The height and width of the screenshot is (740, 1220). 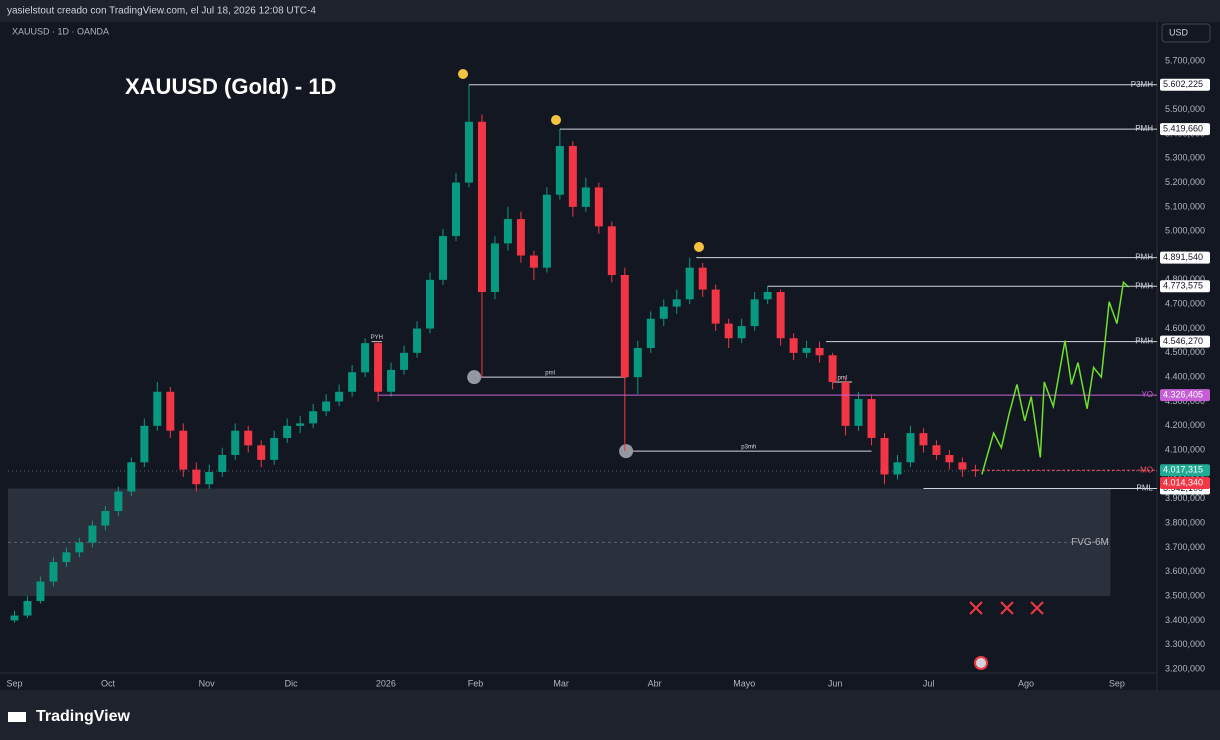 I want to click on x-tick-label: Dic, so click(x=291, y=683).